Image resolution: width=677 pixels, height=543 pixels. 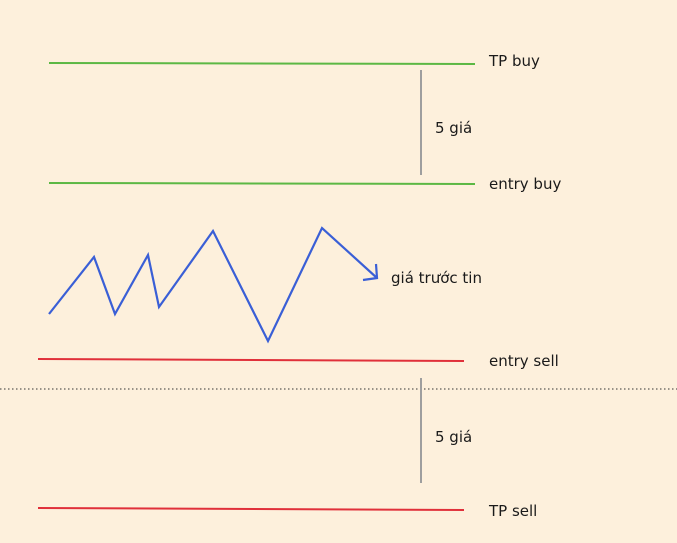 I want to click on tp-buy-label: TP buy, so click(x=514, y=61).